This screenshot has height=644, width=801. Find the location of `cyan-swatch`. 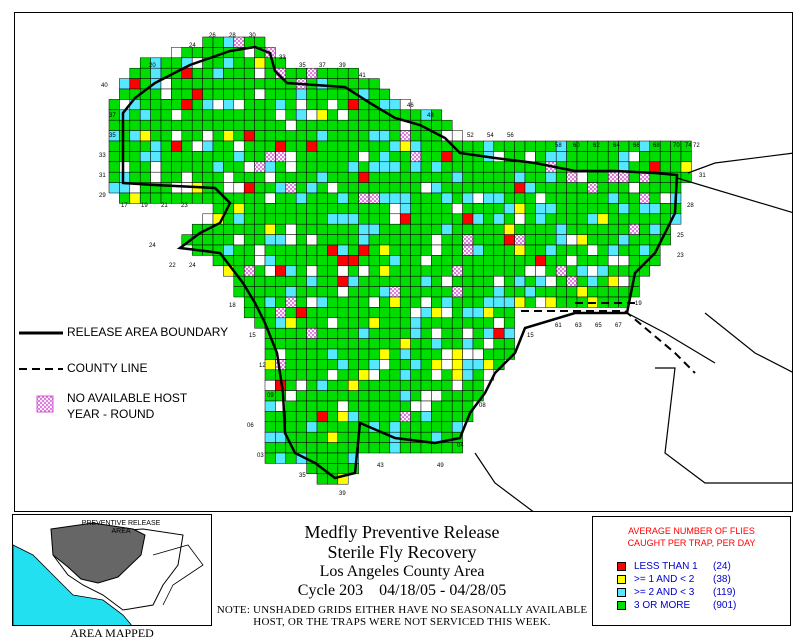

cyan-swatch is located at coordinates (621, 592).